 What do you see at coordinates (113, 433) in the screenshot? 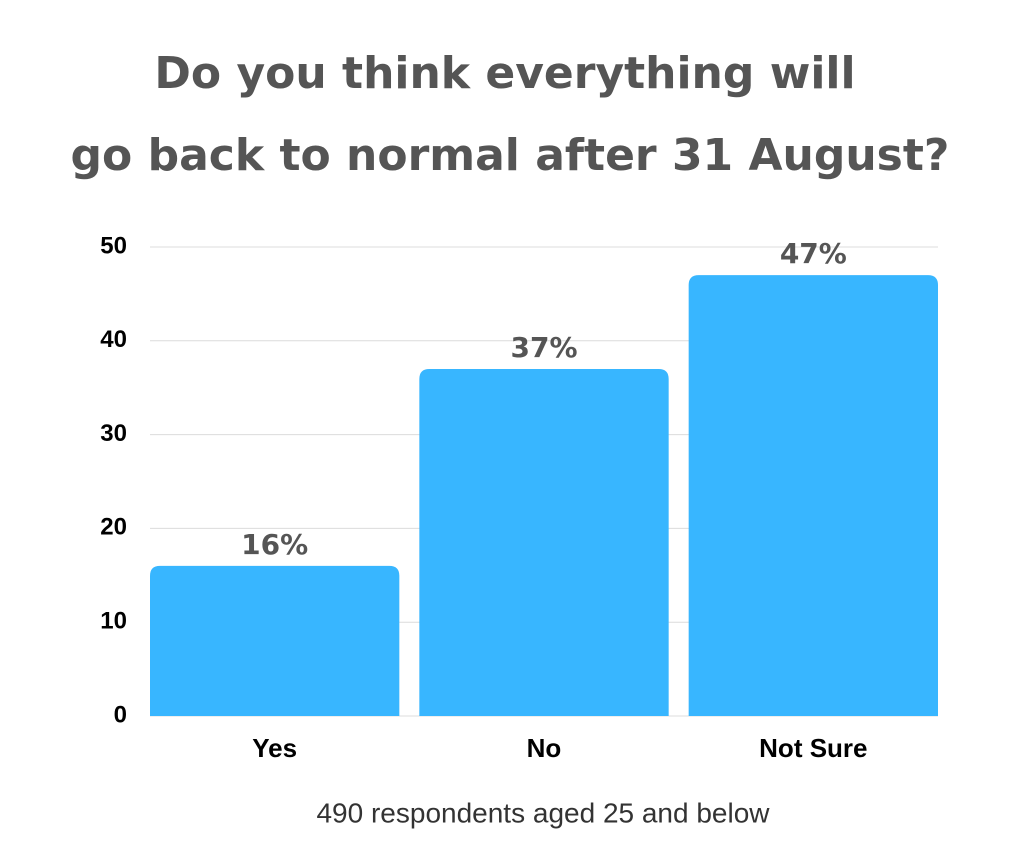
I see `y-tick-label: 30` at bounding box center [113, 433].